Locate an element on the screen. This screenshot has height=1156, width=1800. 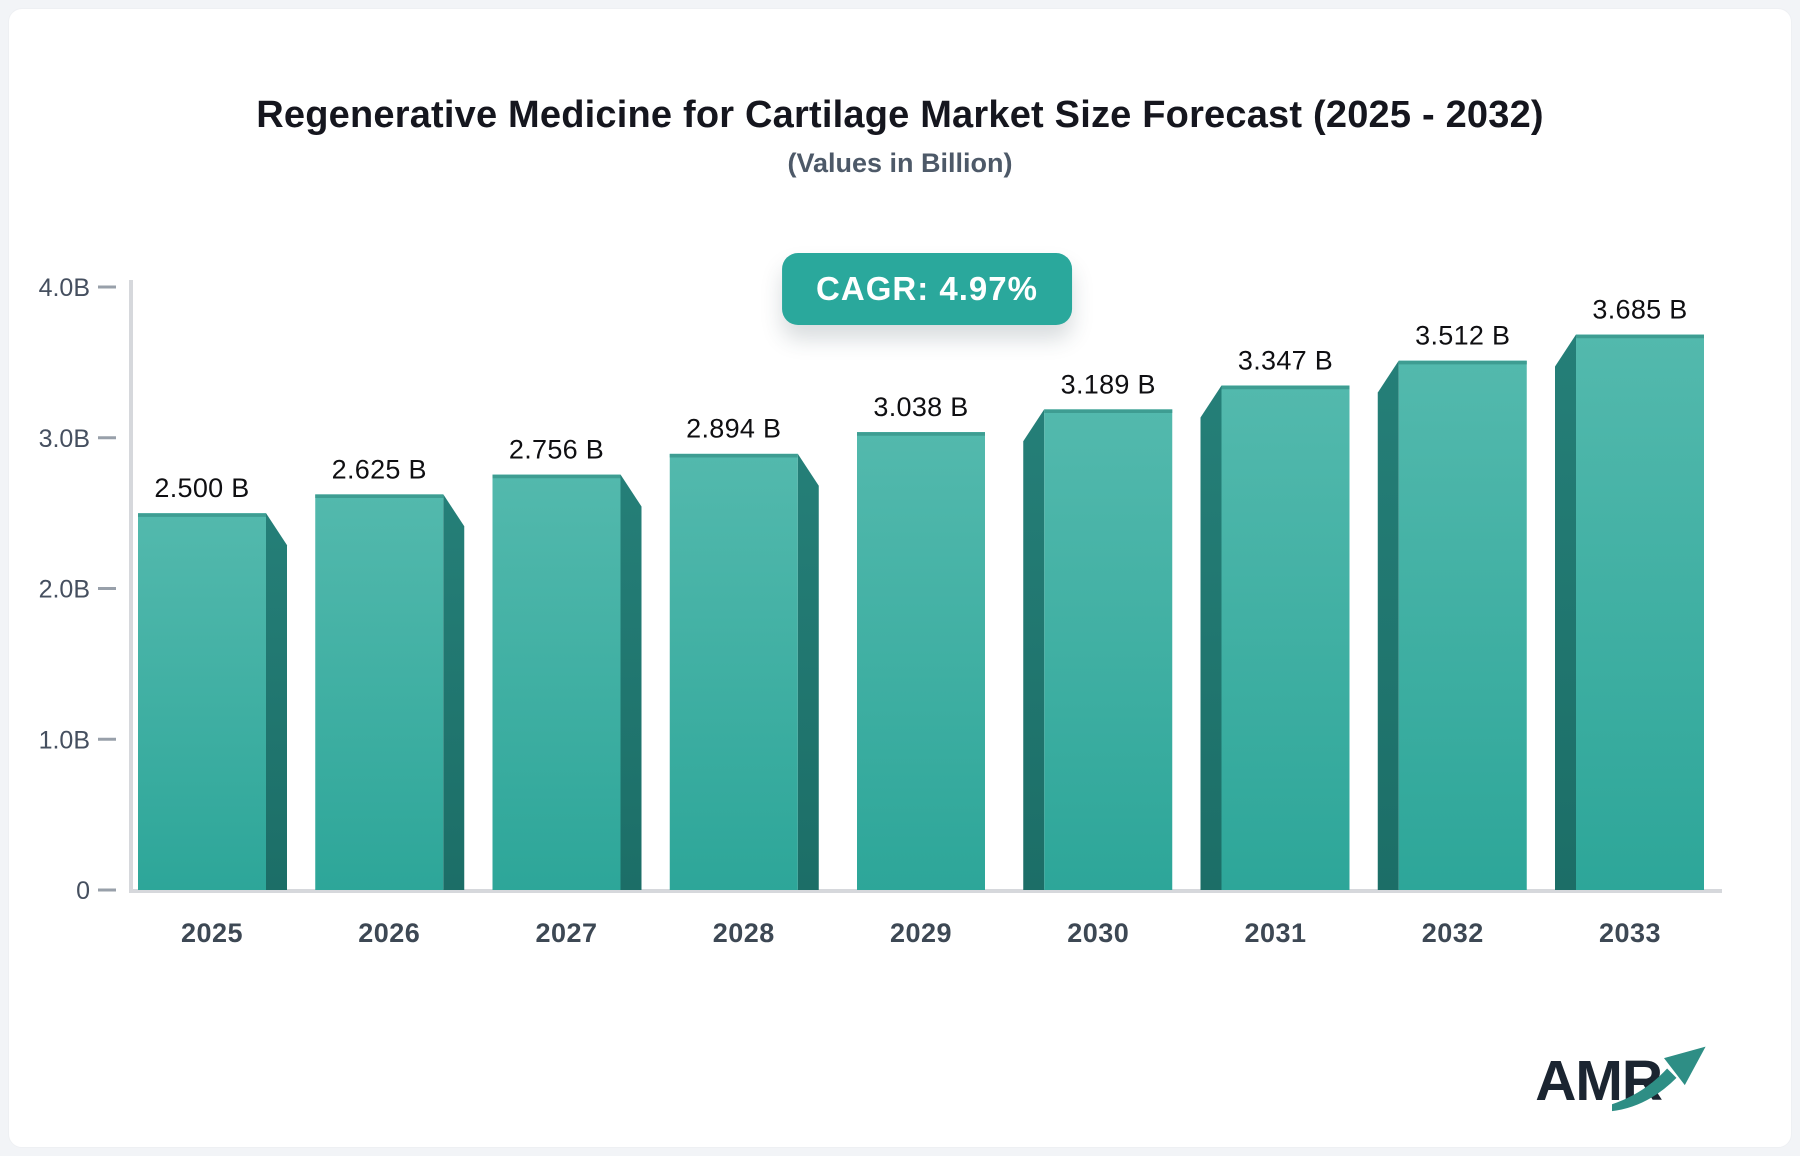
x-axis-label: 2029 is located at coordinates (921, 933).